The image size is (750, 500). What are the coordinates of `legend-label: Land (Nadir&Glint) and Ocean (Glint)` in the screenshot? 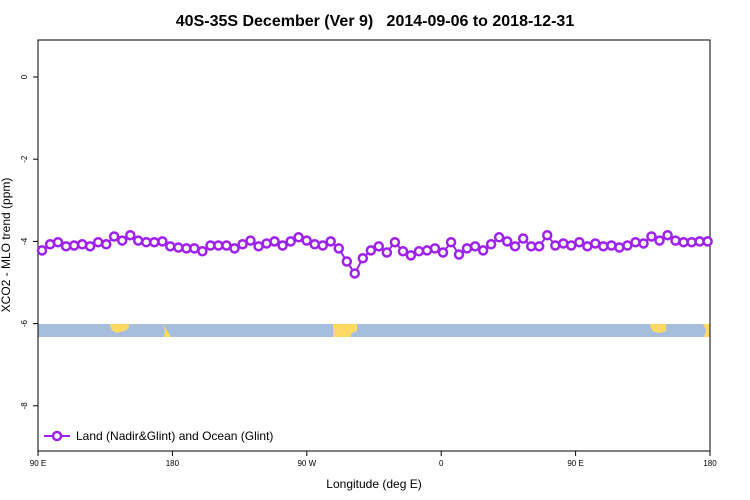 It's located at (174, 436).